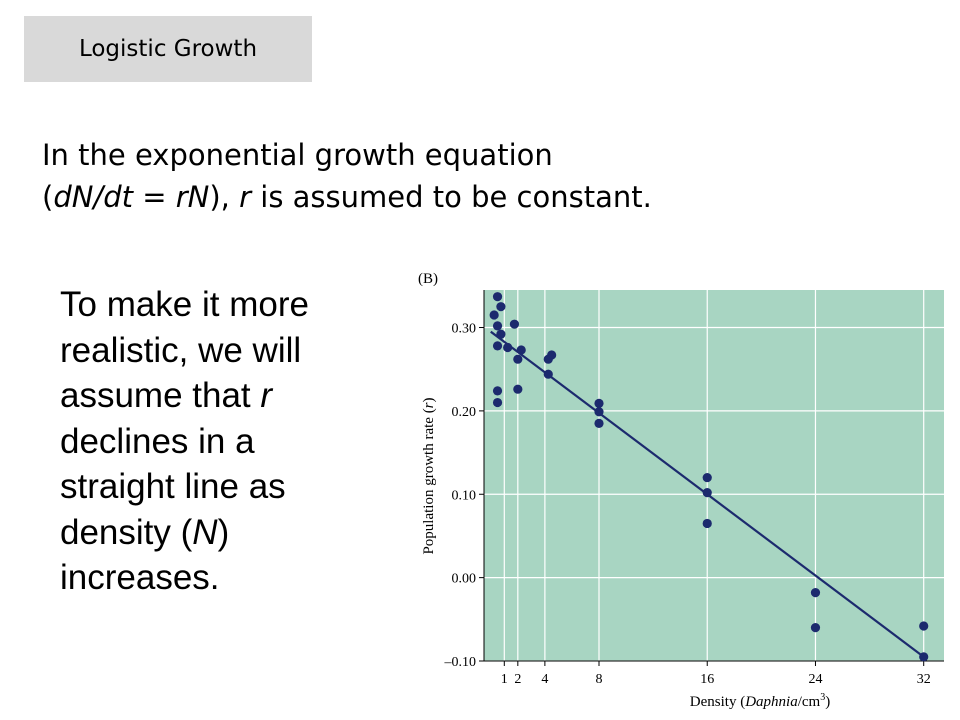 Image resolution: width=960 pixels, height=720 pixels. Describe the element at coordinates (464, 579) in the screenshot. I see `y-tick-label: 0.00` at that location.